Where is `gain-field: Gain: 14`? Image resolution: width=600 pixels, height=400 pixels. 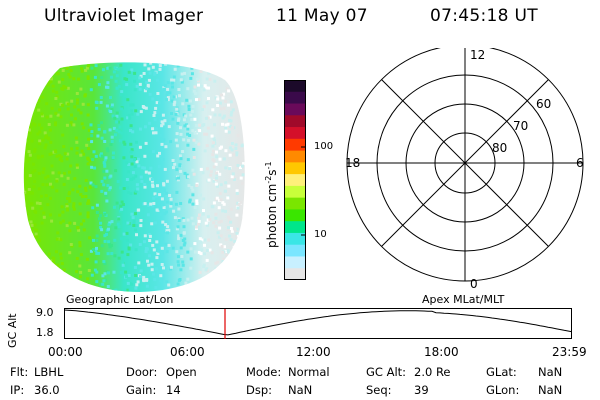
gain-field: Gain: 14 is located at coordinates (153, 390).